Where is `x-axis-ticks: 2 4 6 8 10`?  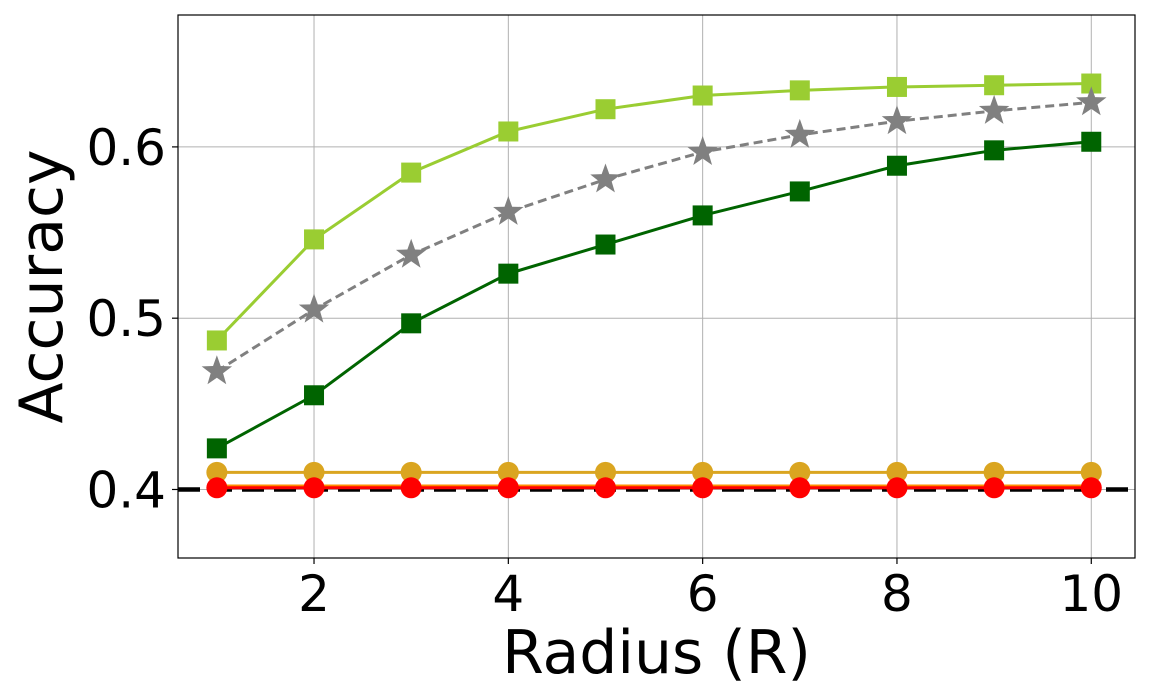 x-axis-ticks: 2 4 6 8 10 is located at coordinates (710, 590).